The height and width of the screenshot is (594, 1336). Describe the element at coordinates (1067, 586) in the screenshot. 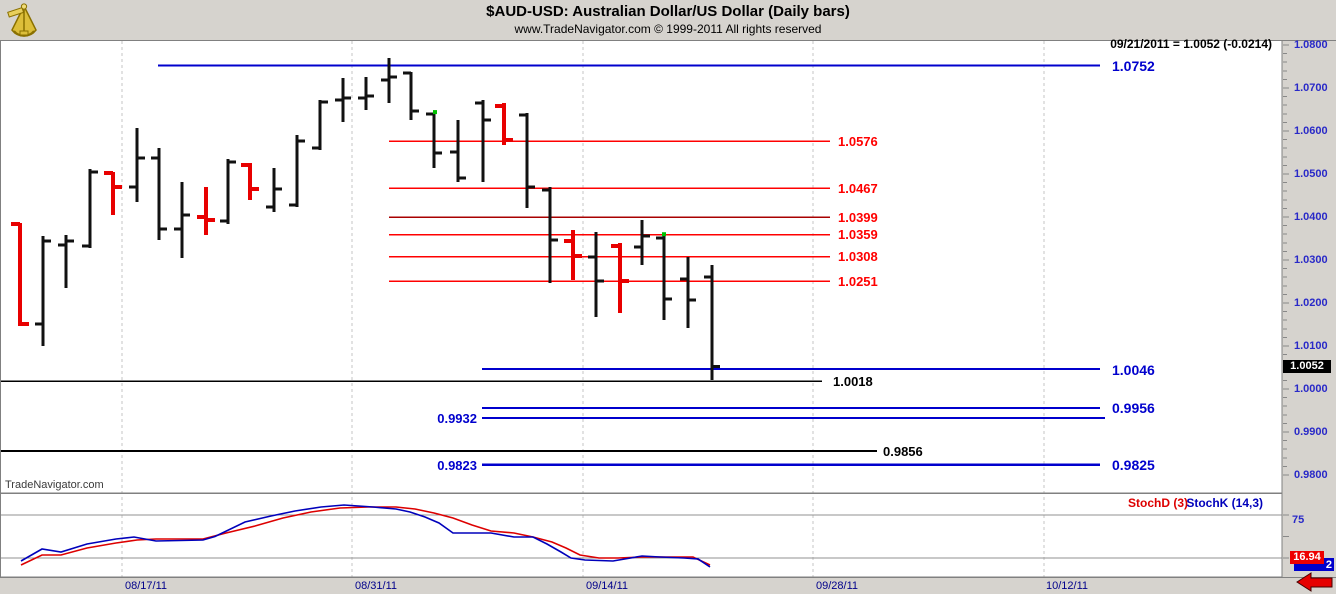

I see `date-axis-label: 10/12/11` at that location.